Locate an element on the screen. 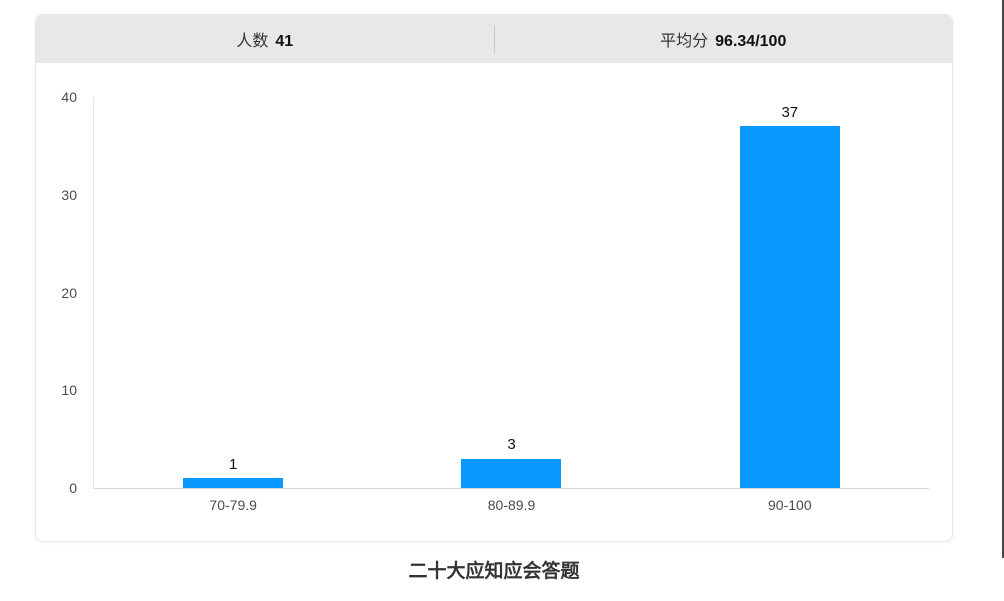  stat-average-score-value: 96.34/100 is located at coordinates (751, 41).